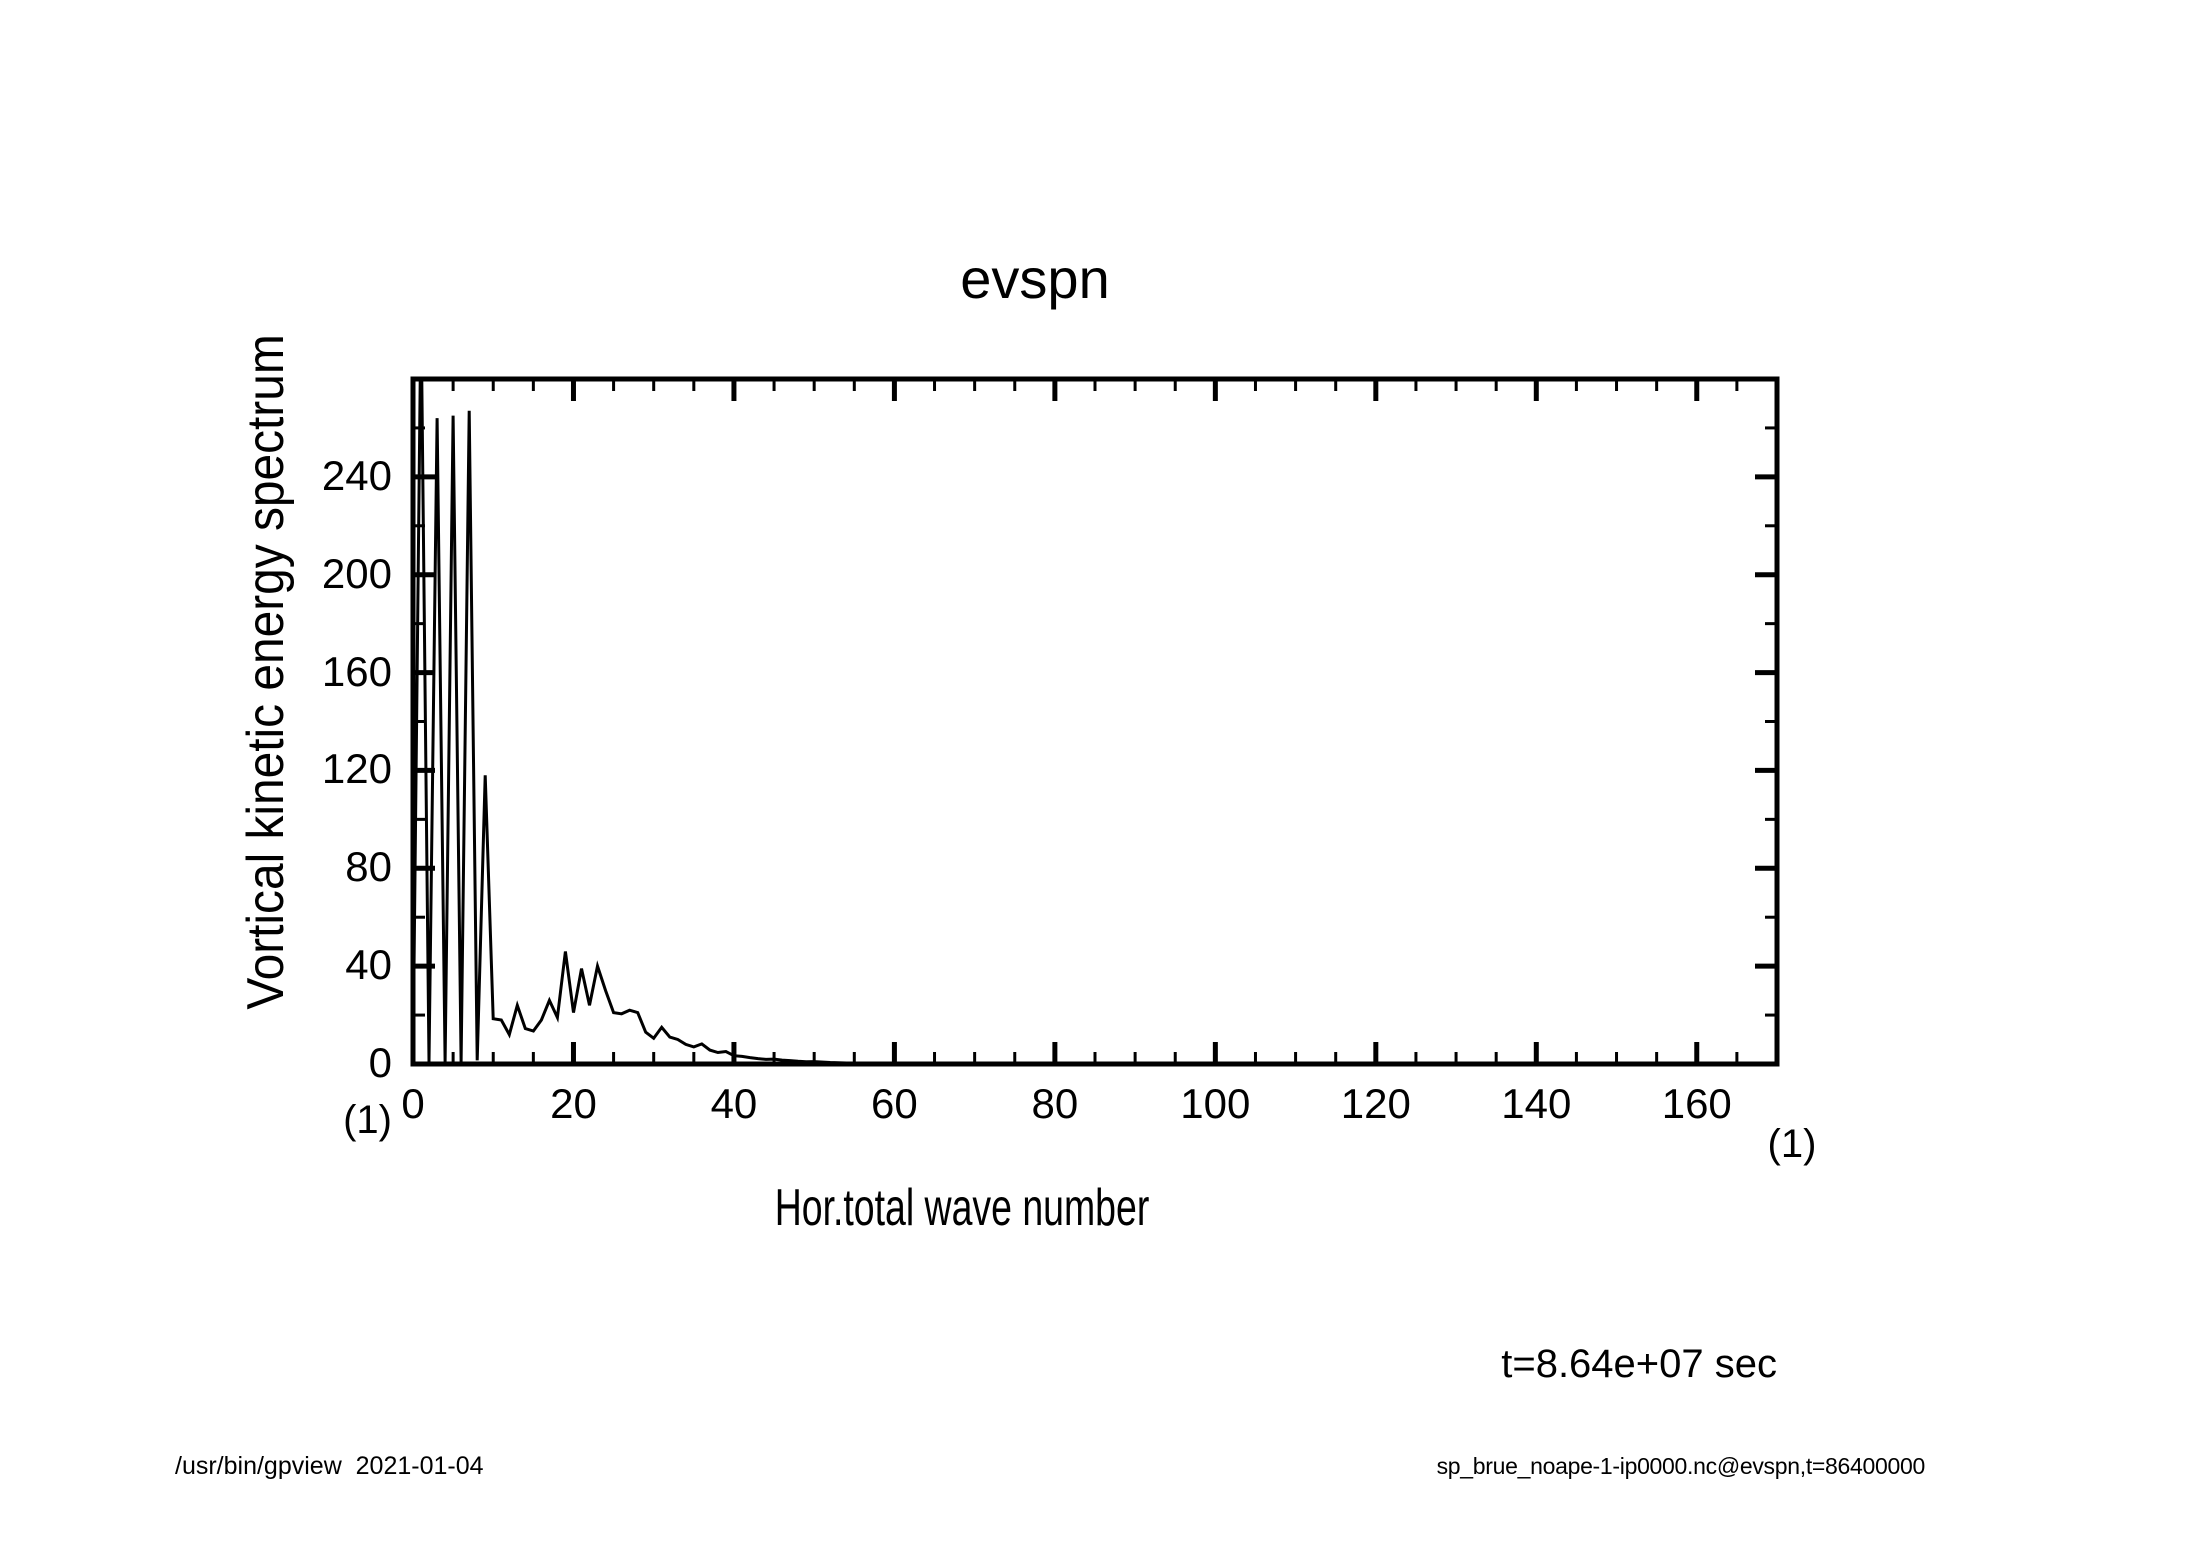 This screenshot has width=2188, height=1546. What do you see at coordinates (356, 769) in the screenshot?
I see `y-tick-label: 120` at bounding box center [356, 769].